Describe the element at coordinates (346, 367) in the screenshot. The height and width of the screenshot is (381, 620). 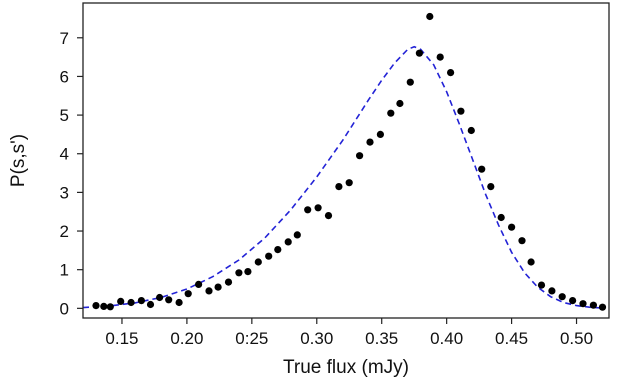
I see `x-axis-label: True flux (mJy)` at that location.